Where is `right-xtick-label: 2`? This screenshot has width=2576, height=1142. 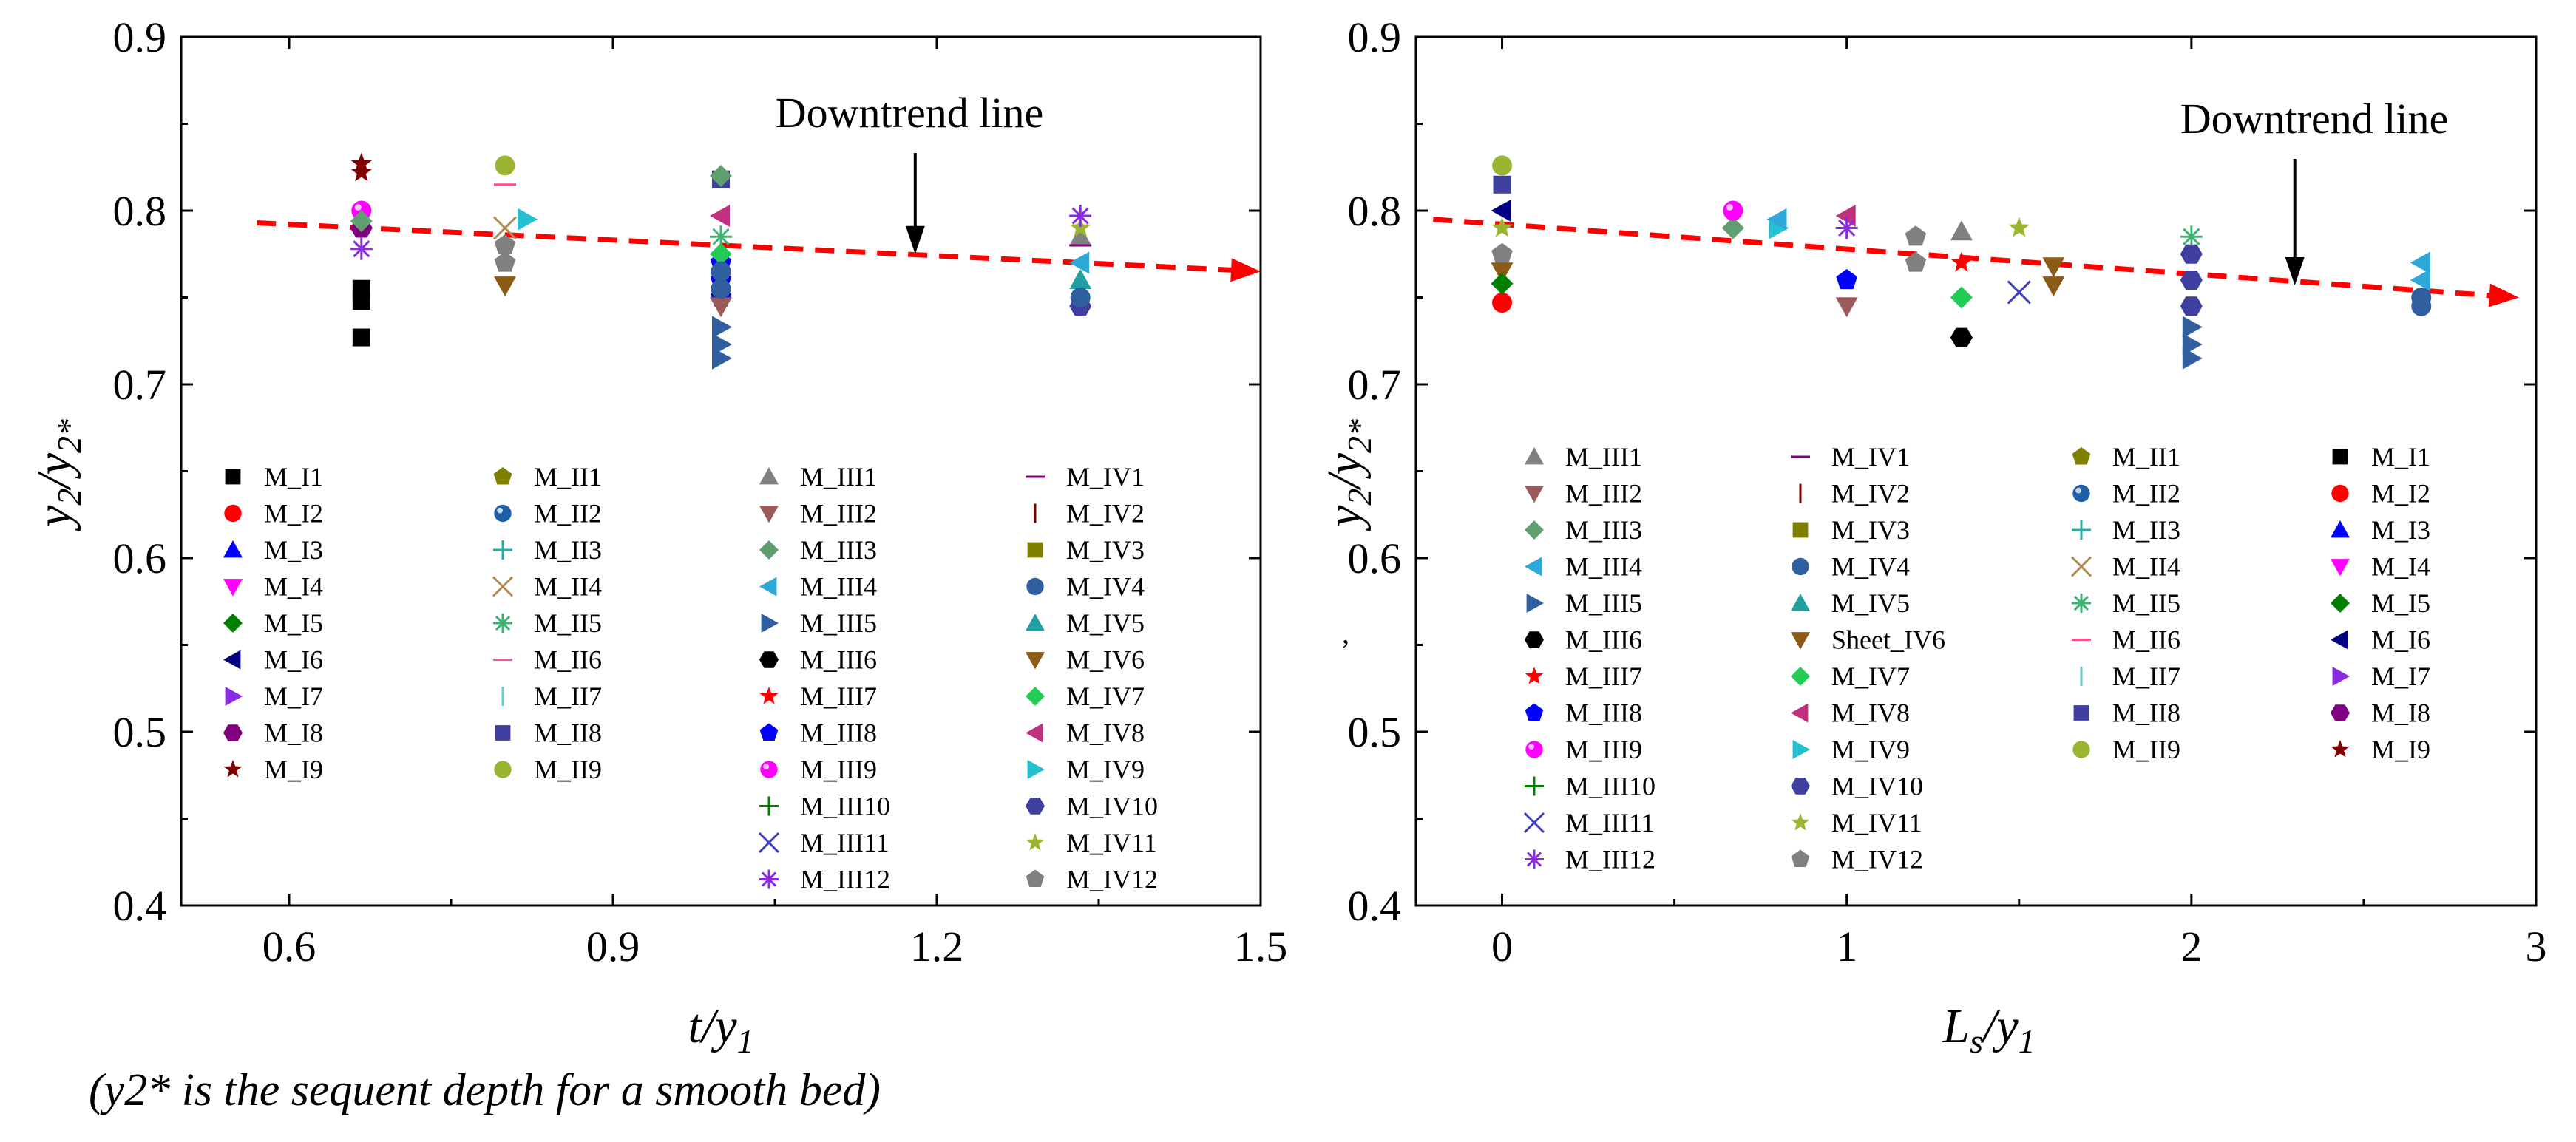
right-xtick-label: 2 is located at coordinates (2191, 946).